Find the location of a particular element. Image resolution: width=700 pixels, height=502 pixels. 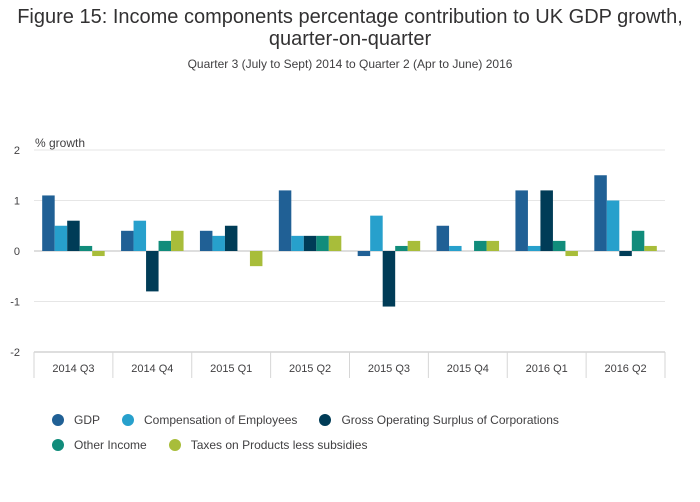

legend-label: Gross Operating Surplus of Corporations is located at coordinates (450, 419).